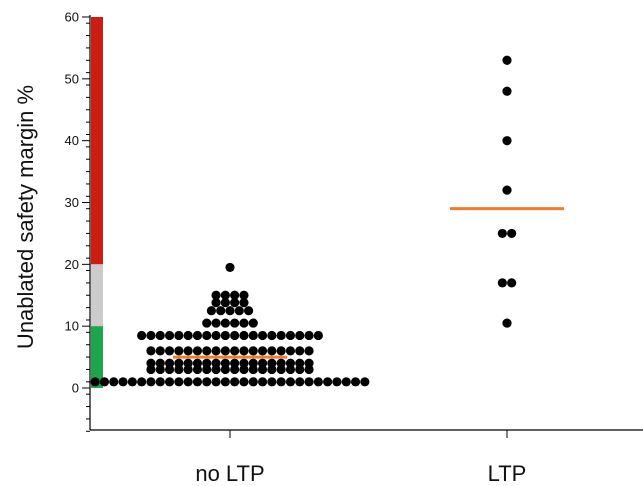 The width and height of the screenshot is (643, 486). What do you see at coordinates (72, 17) in the screenshot?
I see `y-tick-label: 60` at bounding box center [72, 17].